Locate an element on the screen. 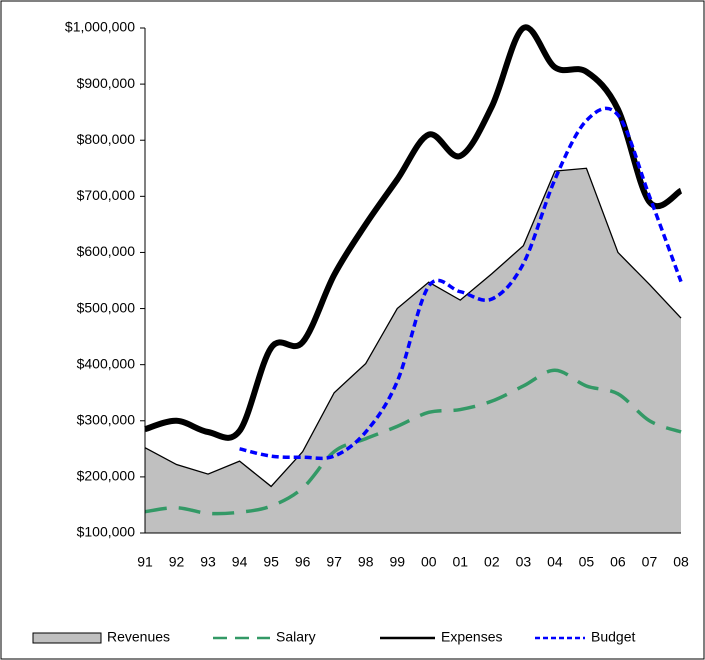 Image resolution: width=705 pixels, height=660 pixels. x-tick-label: 04 is located at coordinates (555, 562).